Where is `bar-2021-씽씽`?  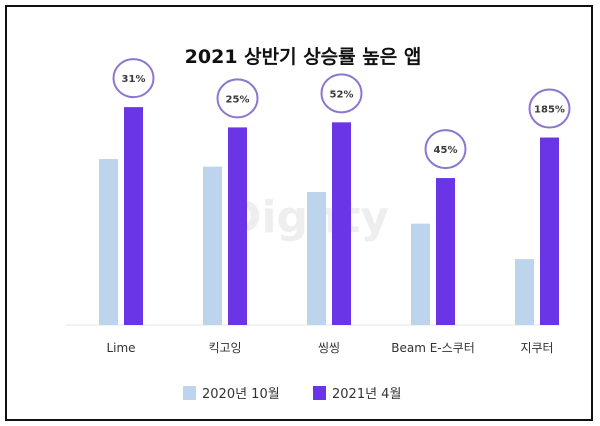 bar-2021-씽씽 is located at coordinates (341, 223).